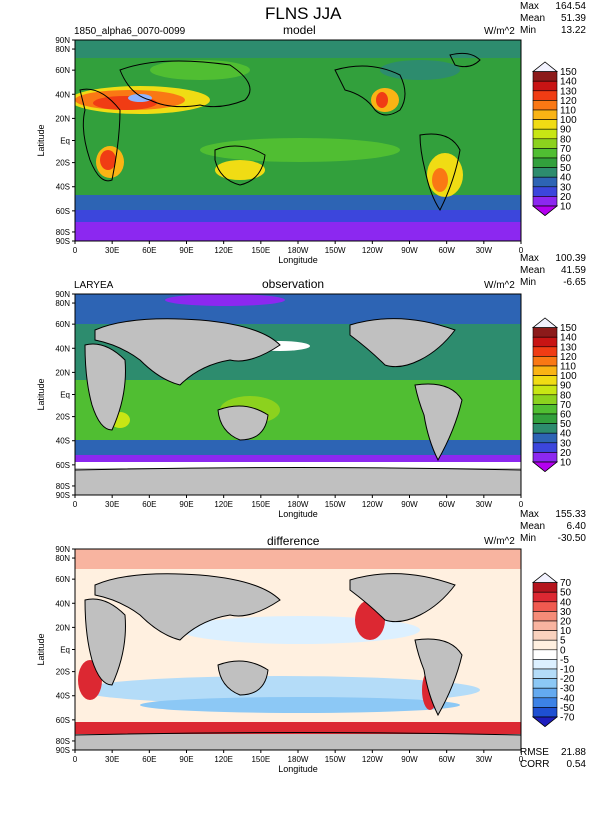 This screenshot has height=814, width=606. What do you see at coordinates (62, 549) in the screenshot?
I see `y-tick-label: 90N` at bounding box center [62, 549].